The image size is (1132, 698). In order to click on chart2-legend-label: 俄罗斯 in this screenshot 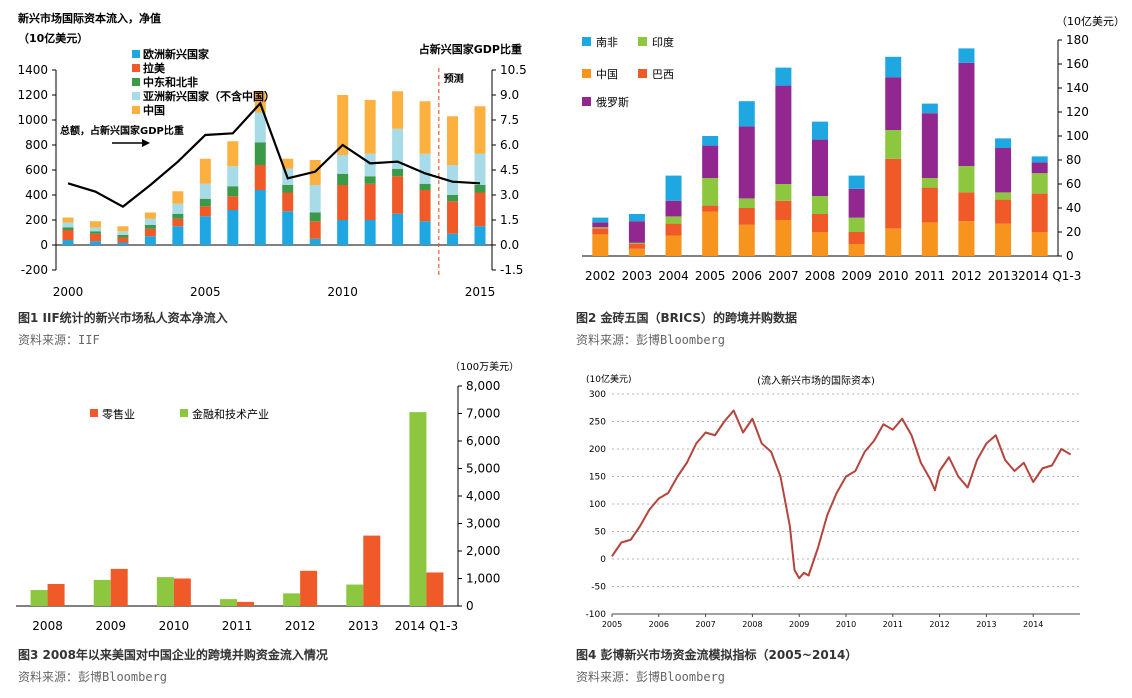, I will do `click(612, 102)`.